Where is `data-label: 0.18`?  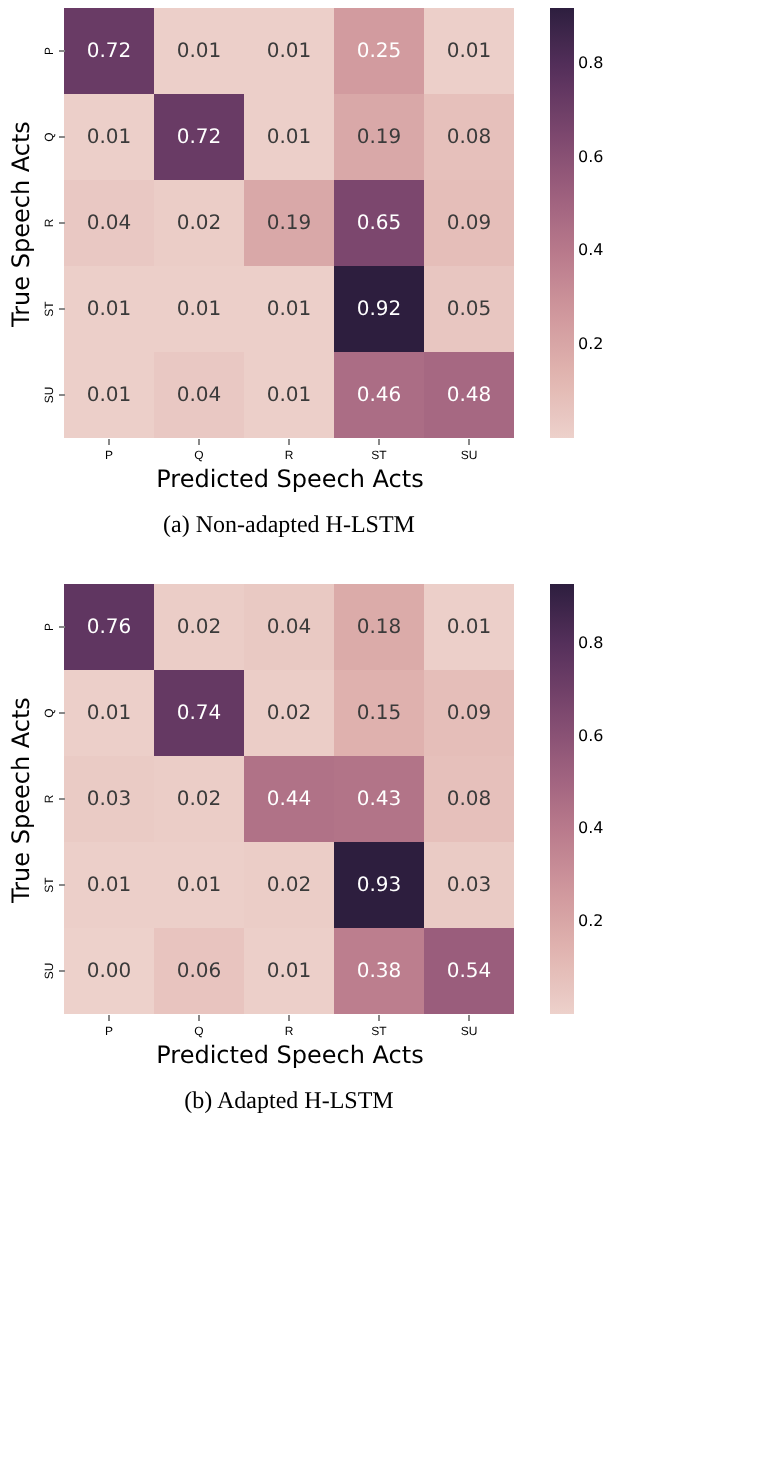
data-label: 0.18 is located at coordinates (379, 628).